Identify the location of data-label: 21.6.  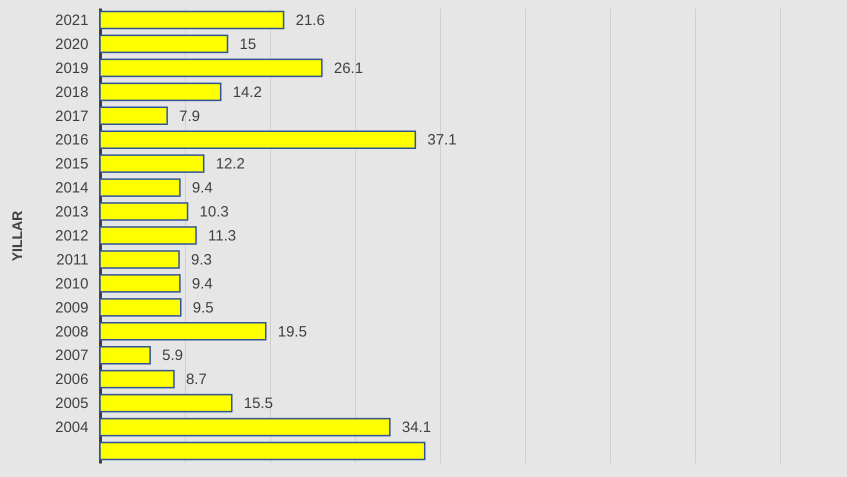
(310, 20).